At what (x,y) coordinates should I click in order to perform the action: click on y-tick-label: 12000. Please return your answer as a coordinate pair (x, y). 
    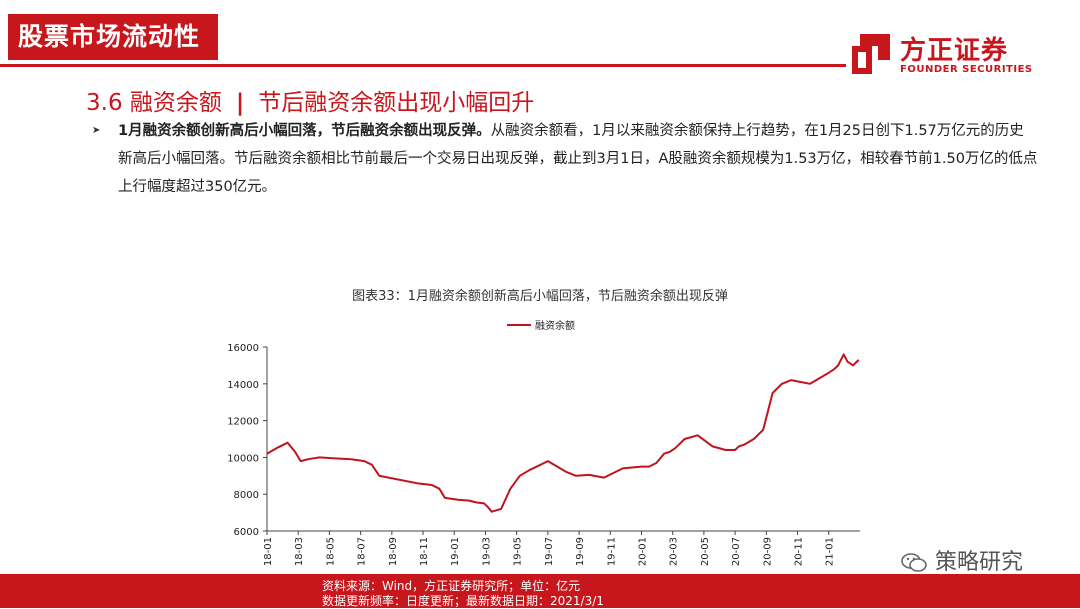
    Looking at the image, I should click on (243, 422).